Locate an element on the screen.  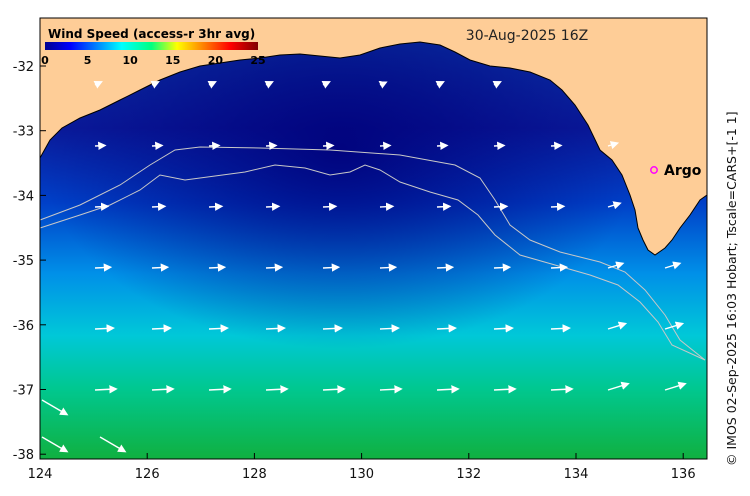
y-tick-label: -38 is located at coordinates (23, 455).